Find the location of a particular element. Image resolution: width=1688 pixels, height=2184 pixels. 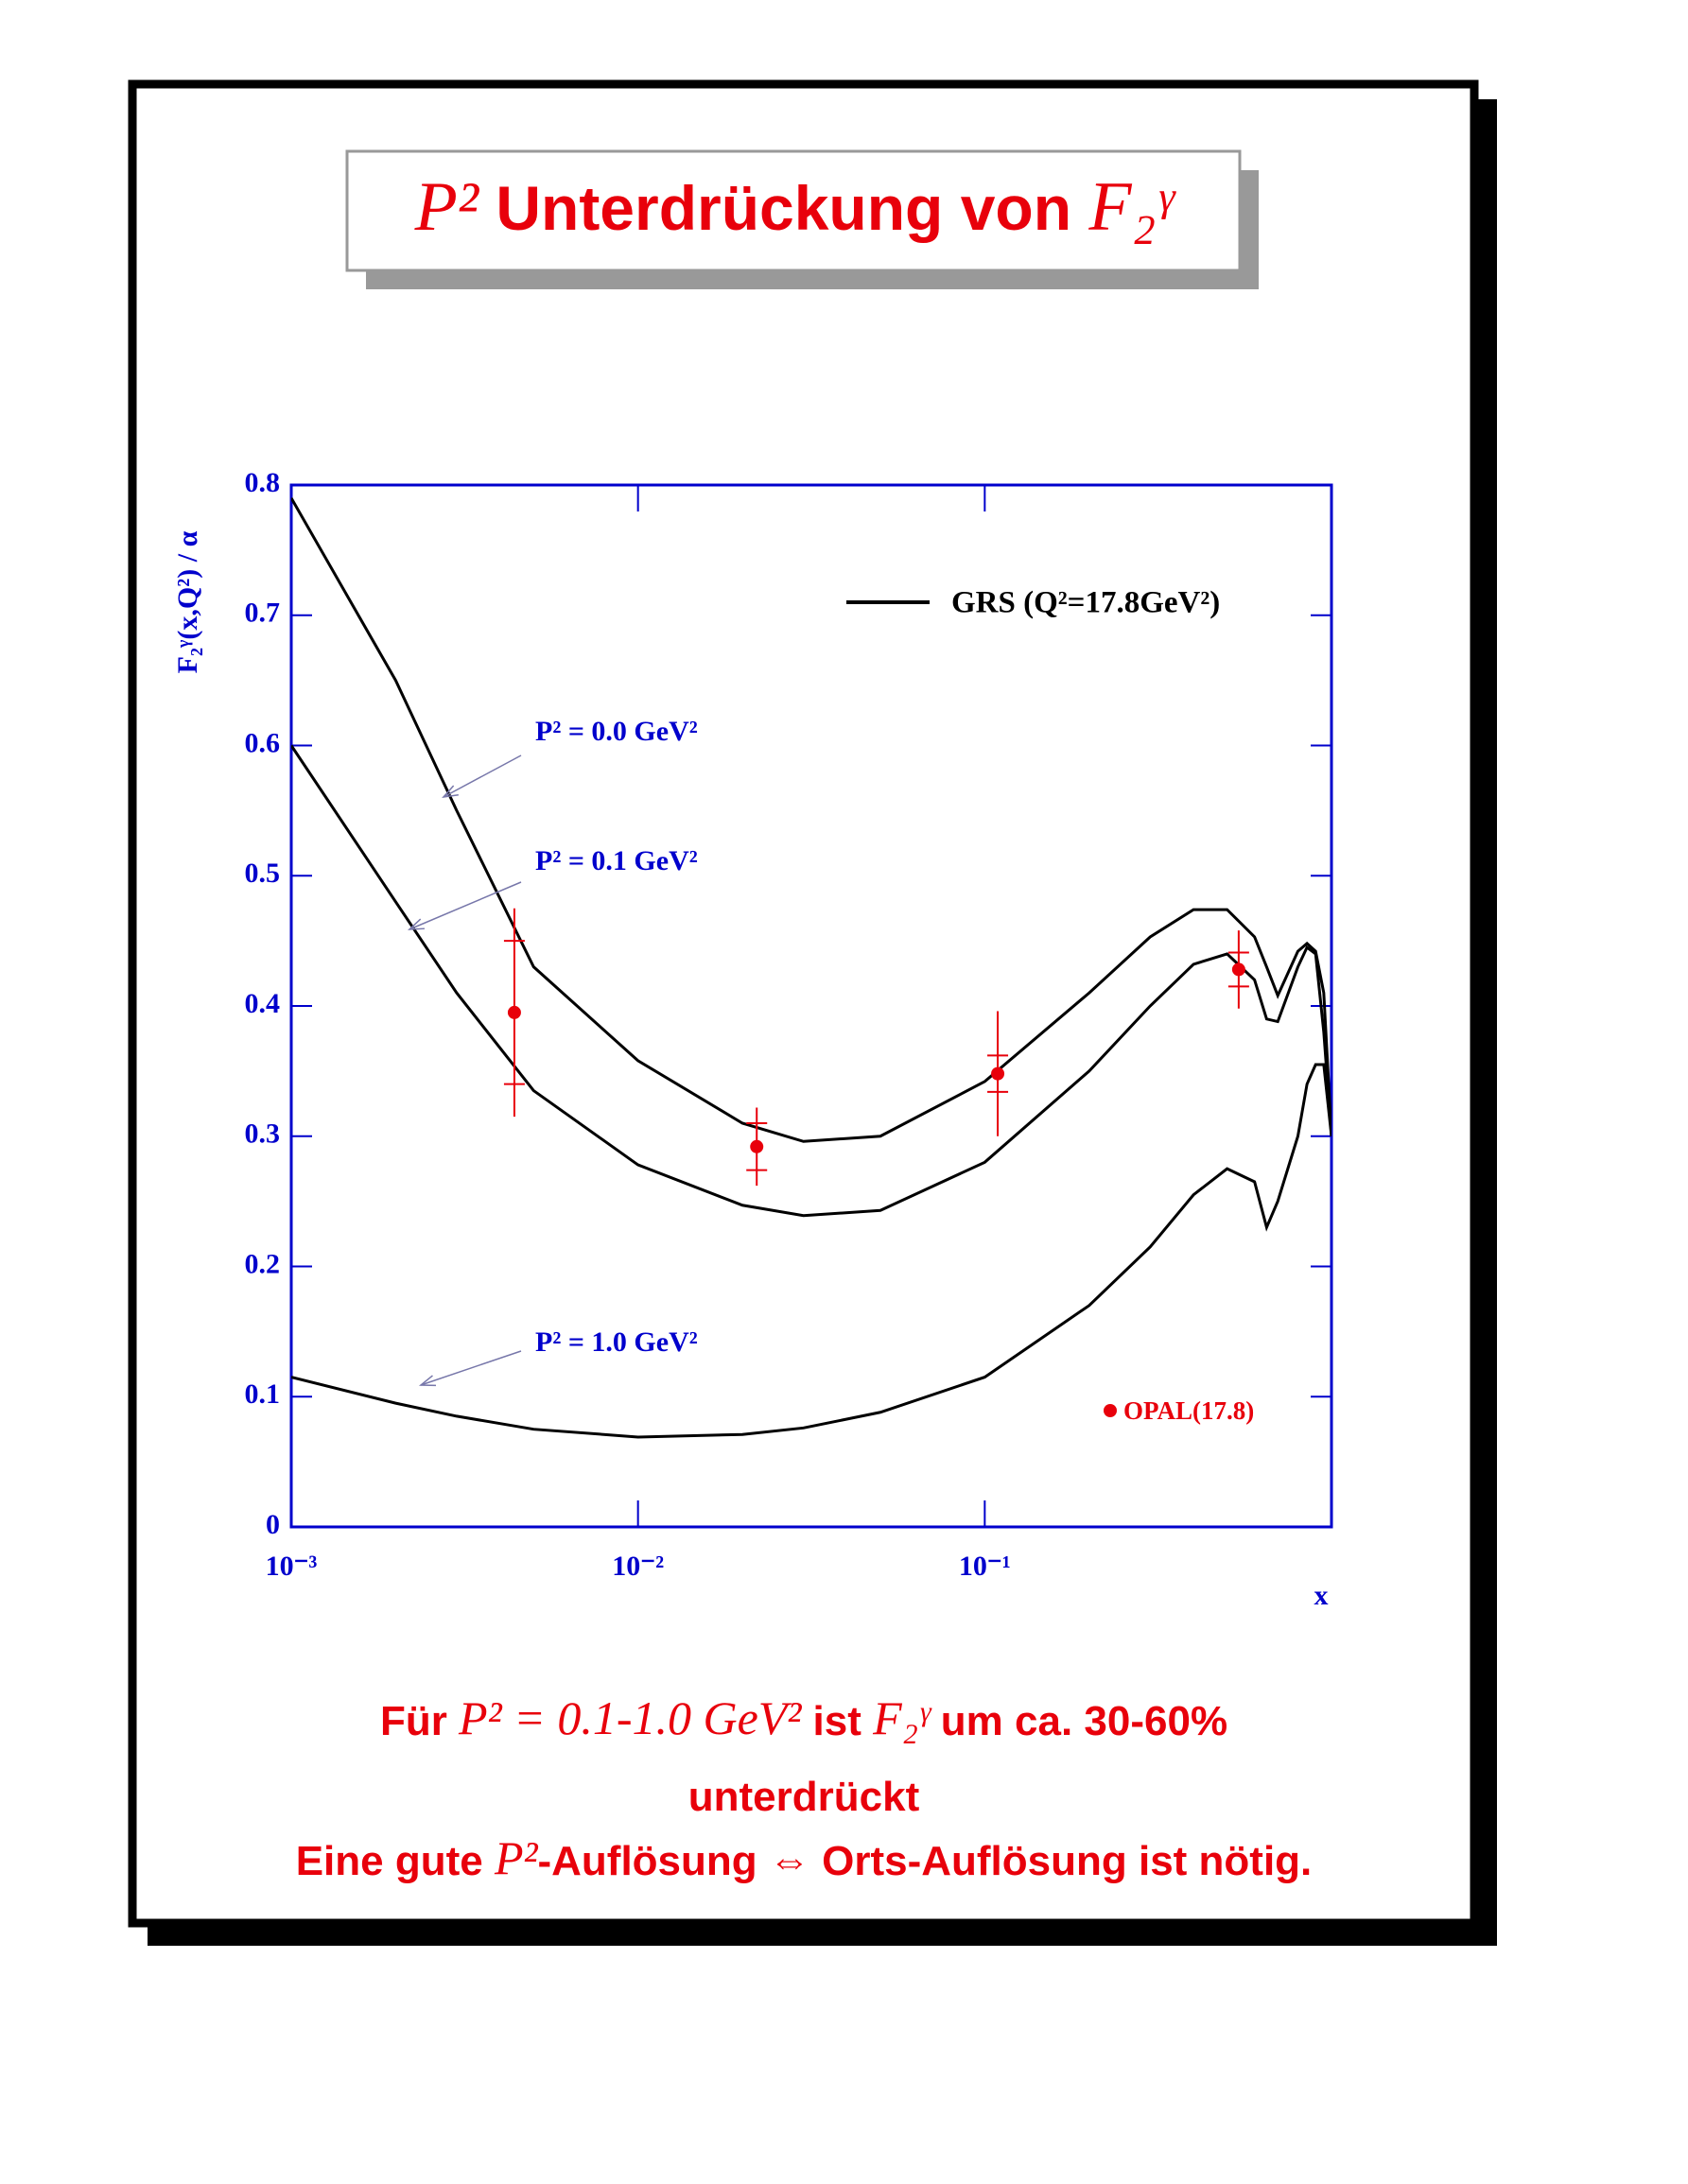

y-tick-label: 0.4 is located at coordinates (263, 1003).